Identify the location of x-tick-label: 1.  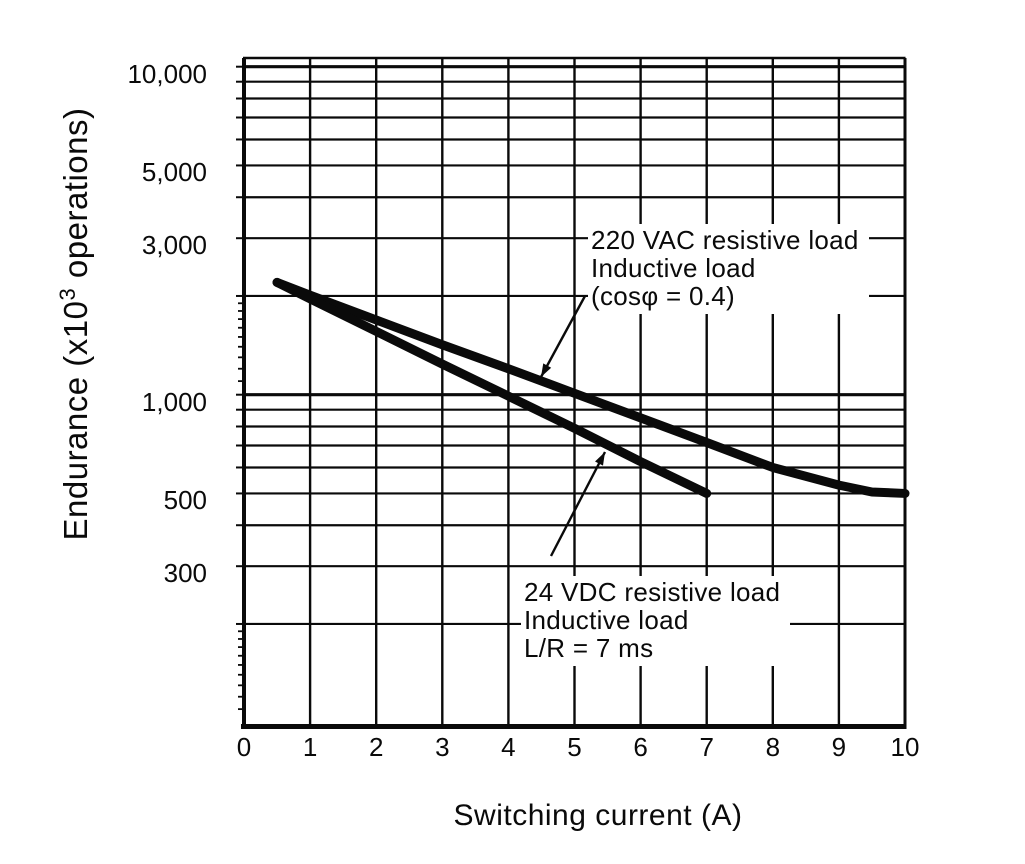
(310, 747).